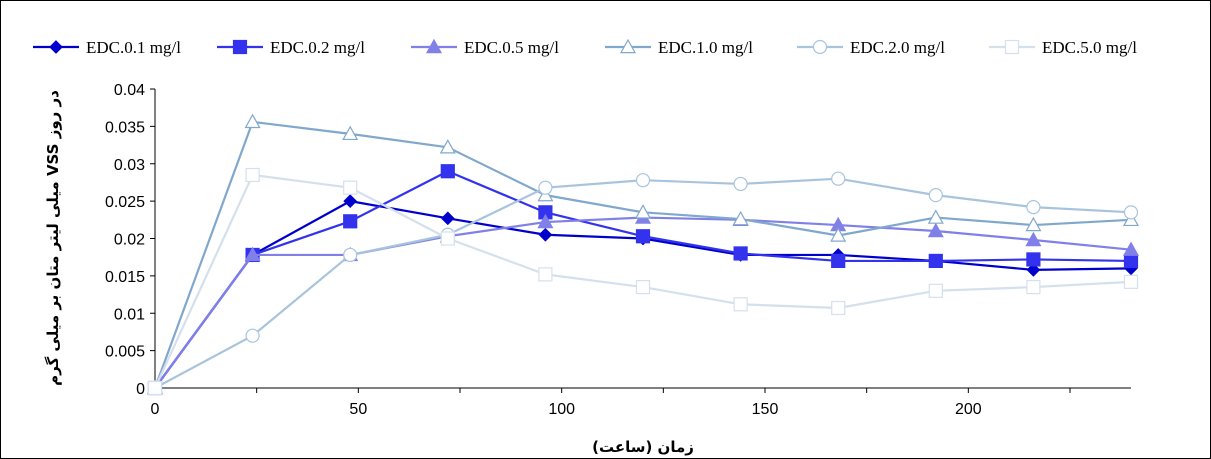 The width and height of the screenshot is (1211, 459). I want to click on x-tick-label: 0, so click(155, 409).